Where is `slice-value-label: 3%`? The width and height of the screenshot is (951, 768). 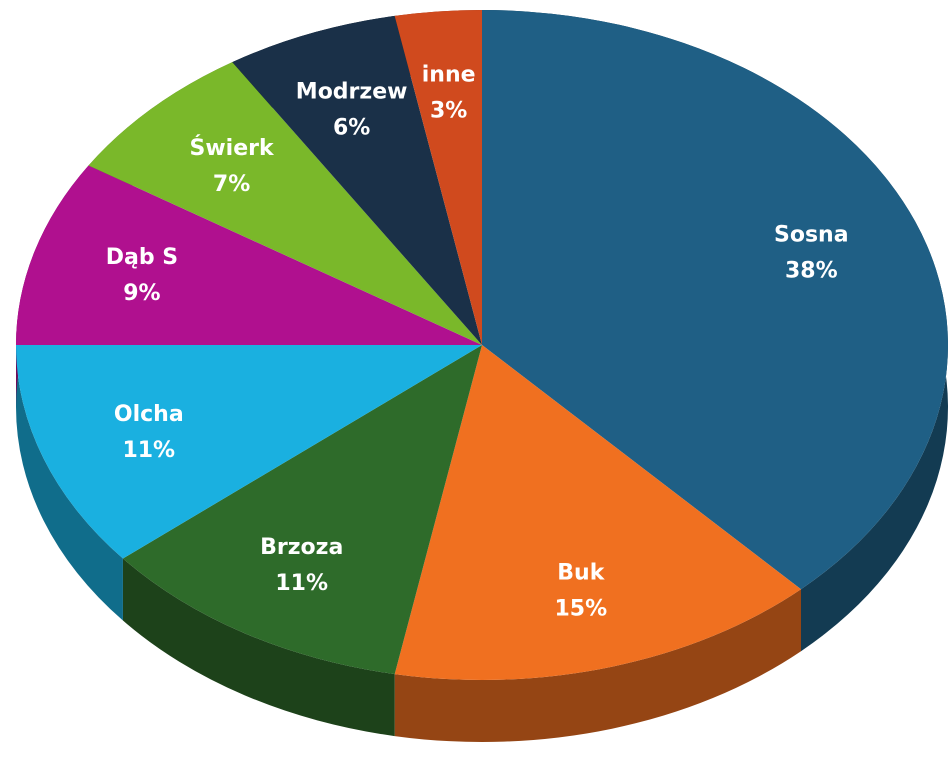 slice-value-label: 3% is located at coordinates (448, 111).